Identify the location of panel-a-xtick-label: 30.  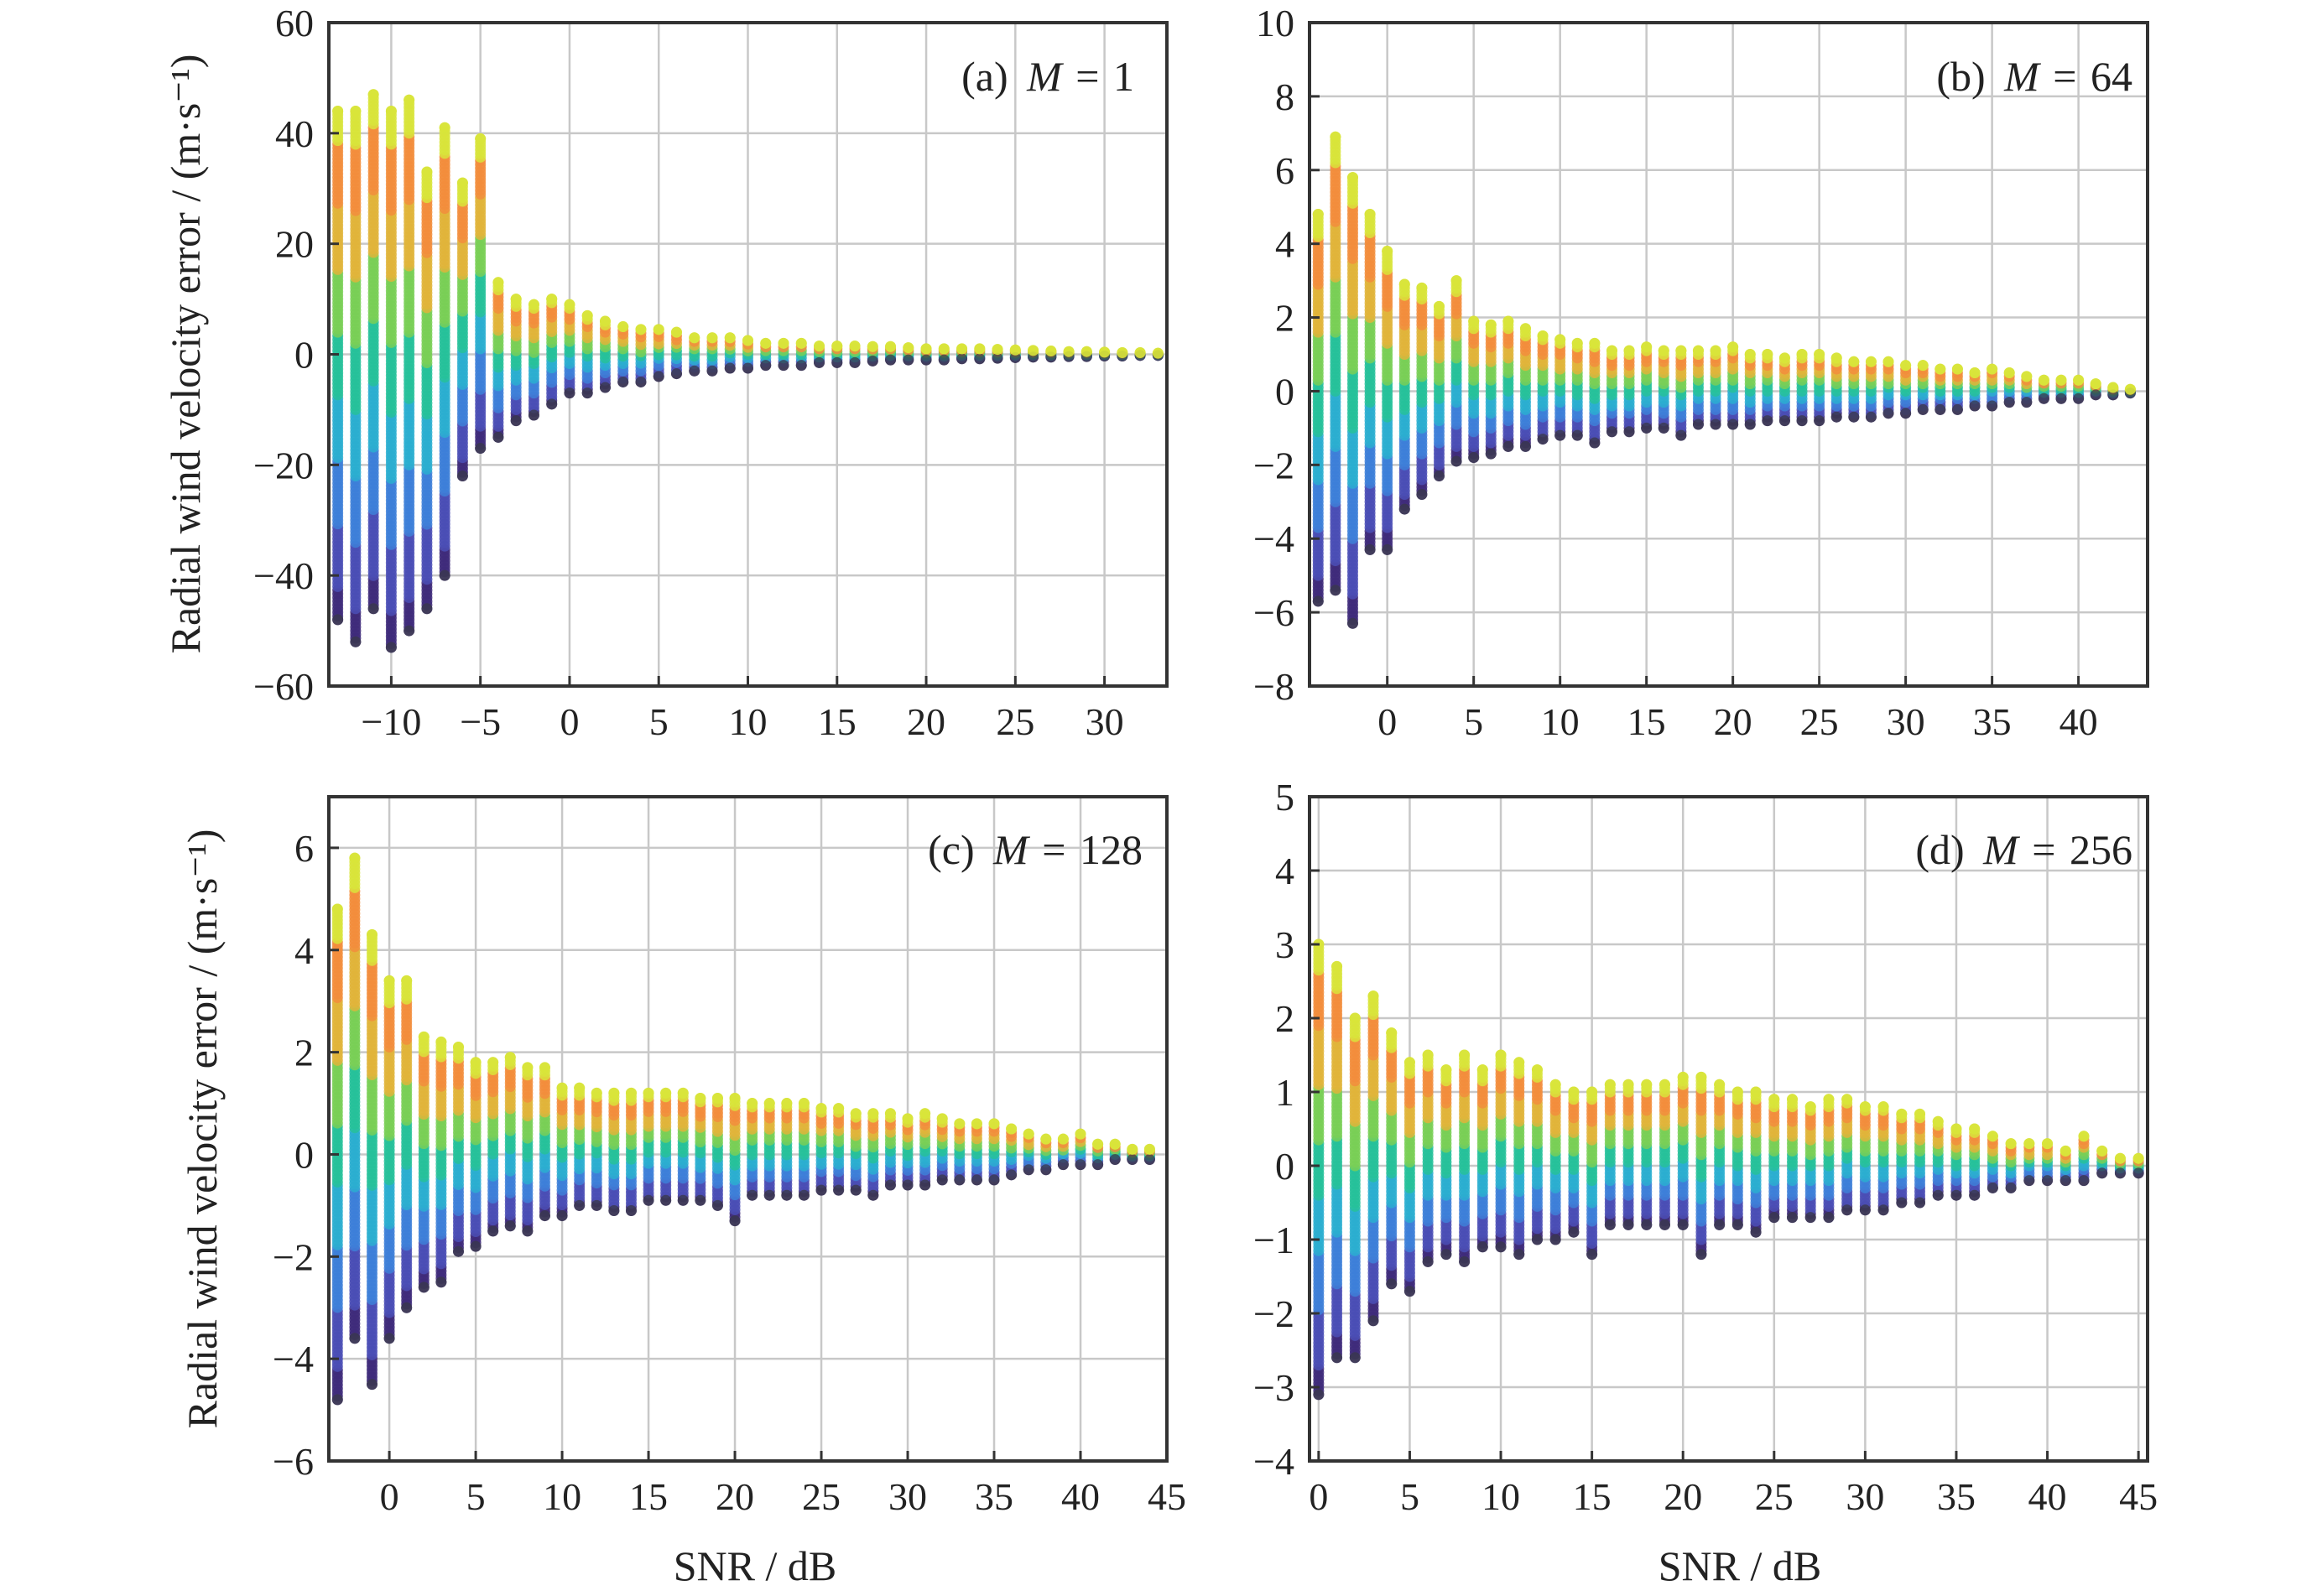
(1105, 721).